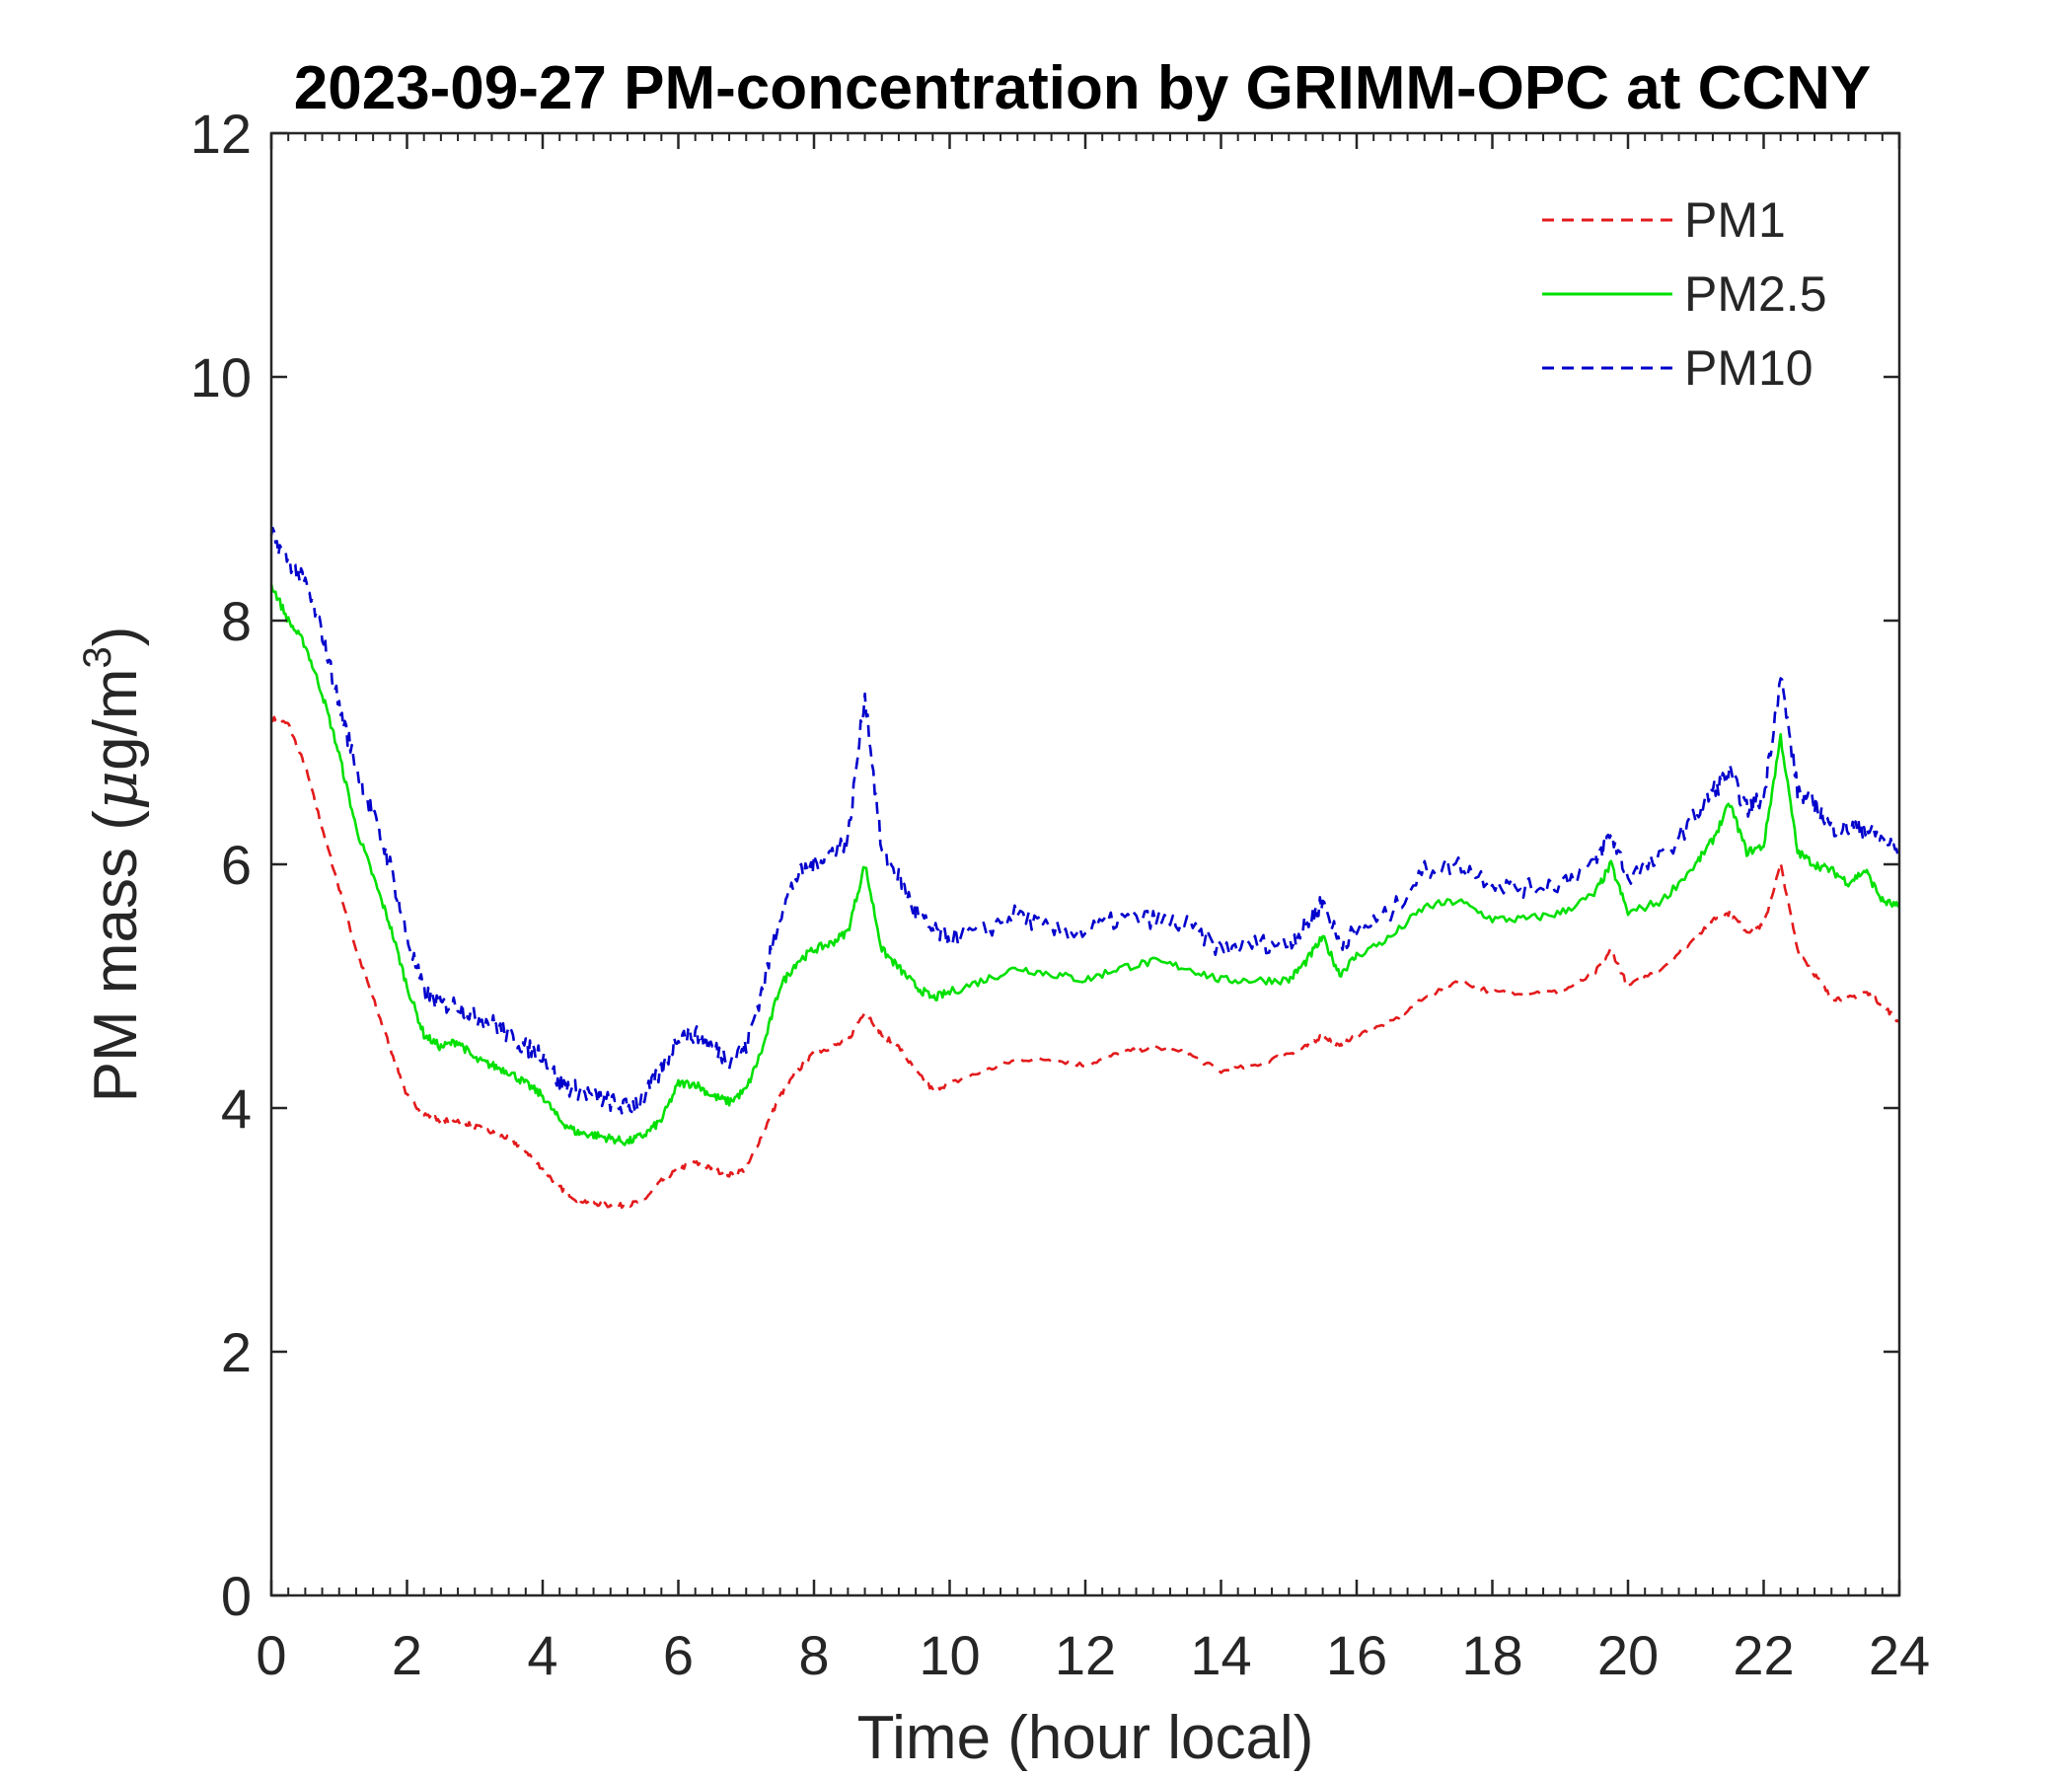  What do you see at coordinates (237, 1352) in the screenshot?
I see `y-tick-label: 2` at bounding box center [237, 1352].